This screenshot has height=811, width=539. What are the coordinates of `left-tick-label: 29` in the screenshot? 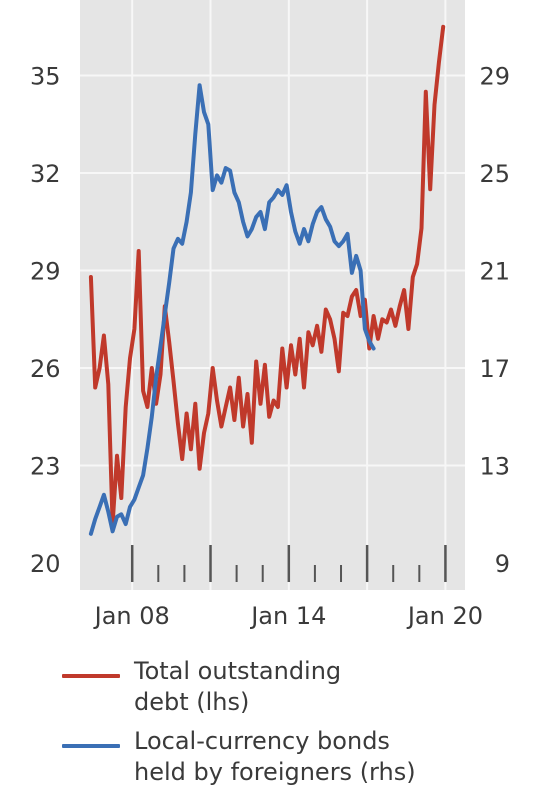 It's located at (45, 272).